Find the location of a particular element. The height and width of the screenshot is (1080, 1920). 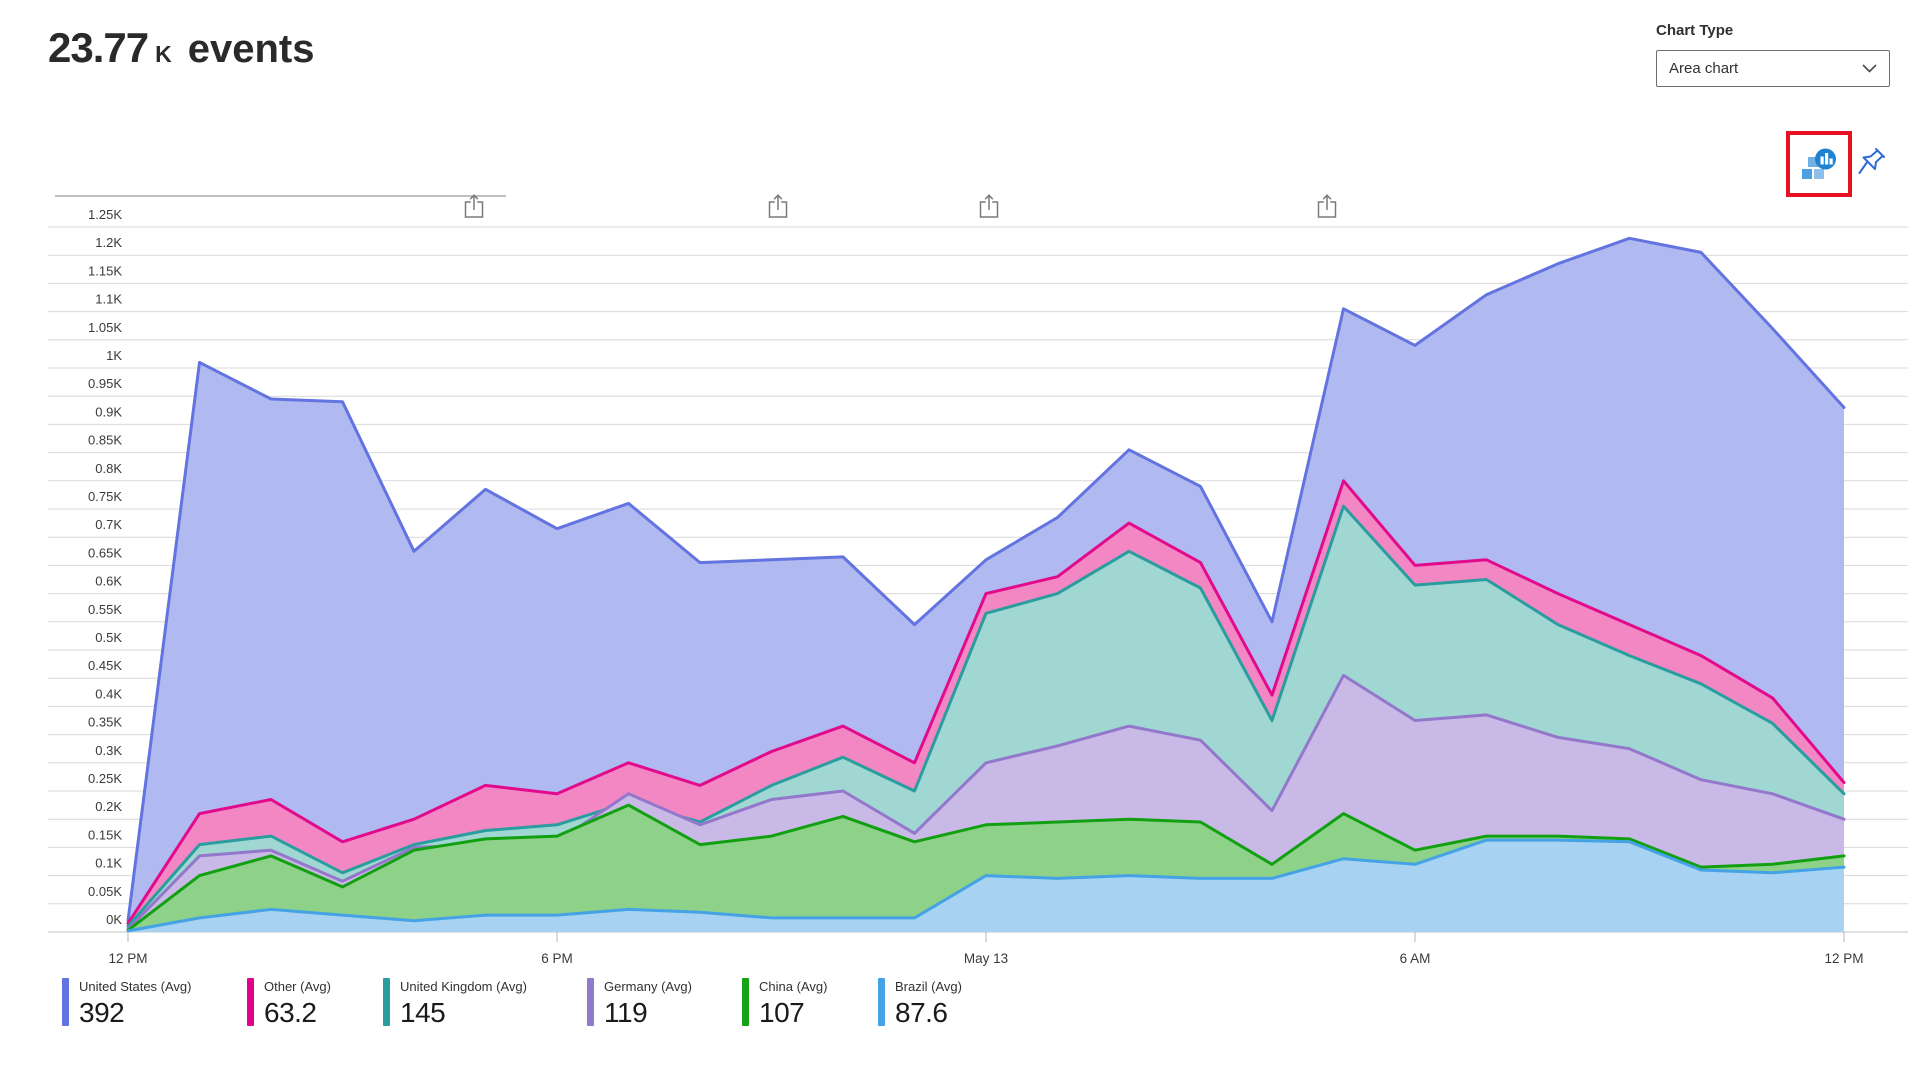

y-tick-label: 0.2K is located at coordinates (108, 806).